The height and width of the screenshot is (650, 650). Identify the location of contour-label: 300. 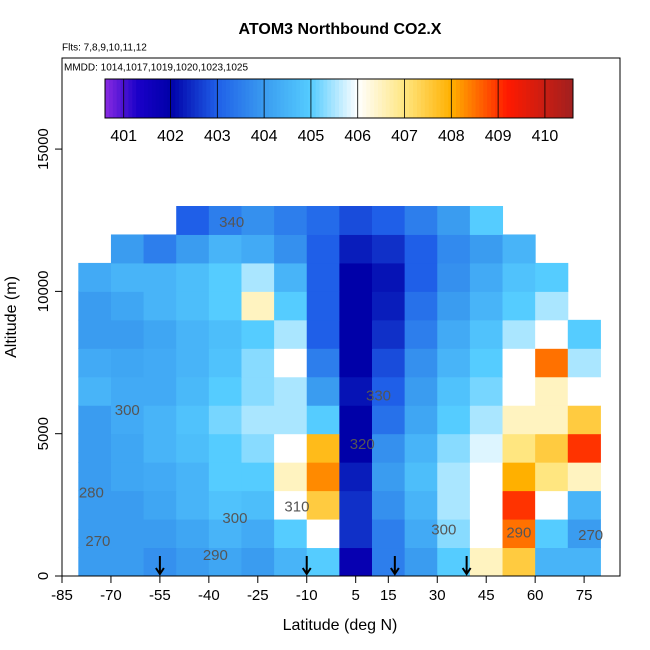
(127, 410).